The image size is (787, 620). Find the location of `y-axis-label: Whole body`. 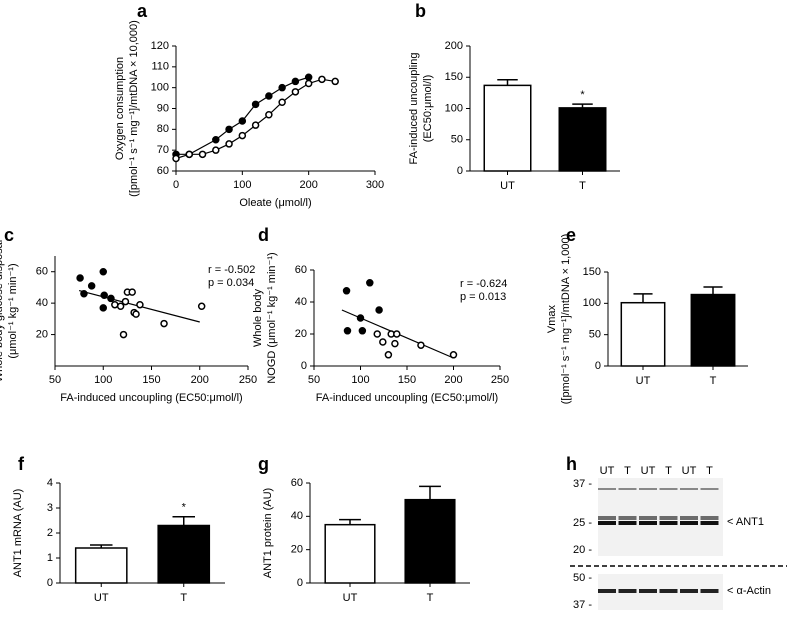

y-axis-label: Whole body is located at coordinates (258, 317).